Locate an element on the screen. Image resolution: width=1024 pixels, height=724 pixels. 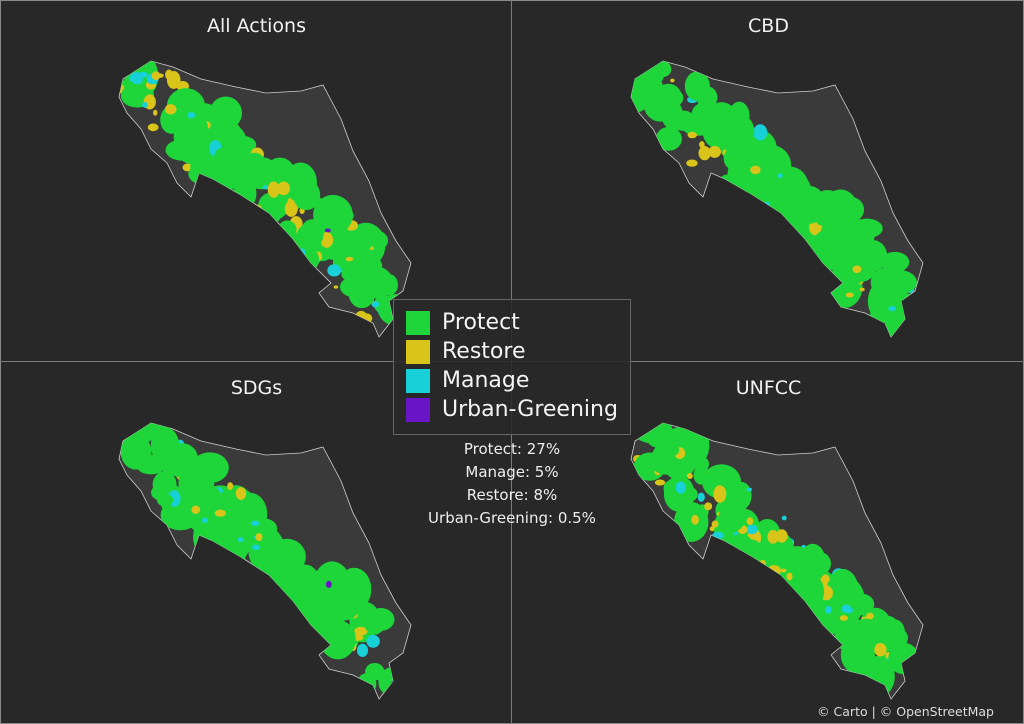
stat-protect: Protect: 27% is located at coordinates (512, 449).